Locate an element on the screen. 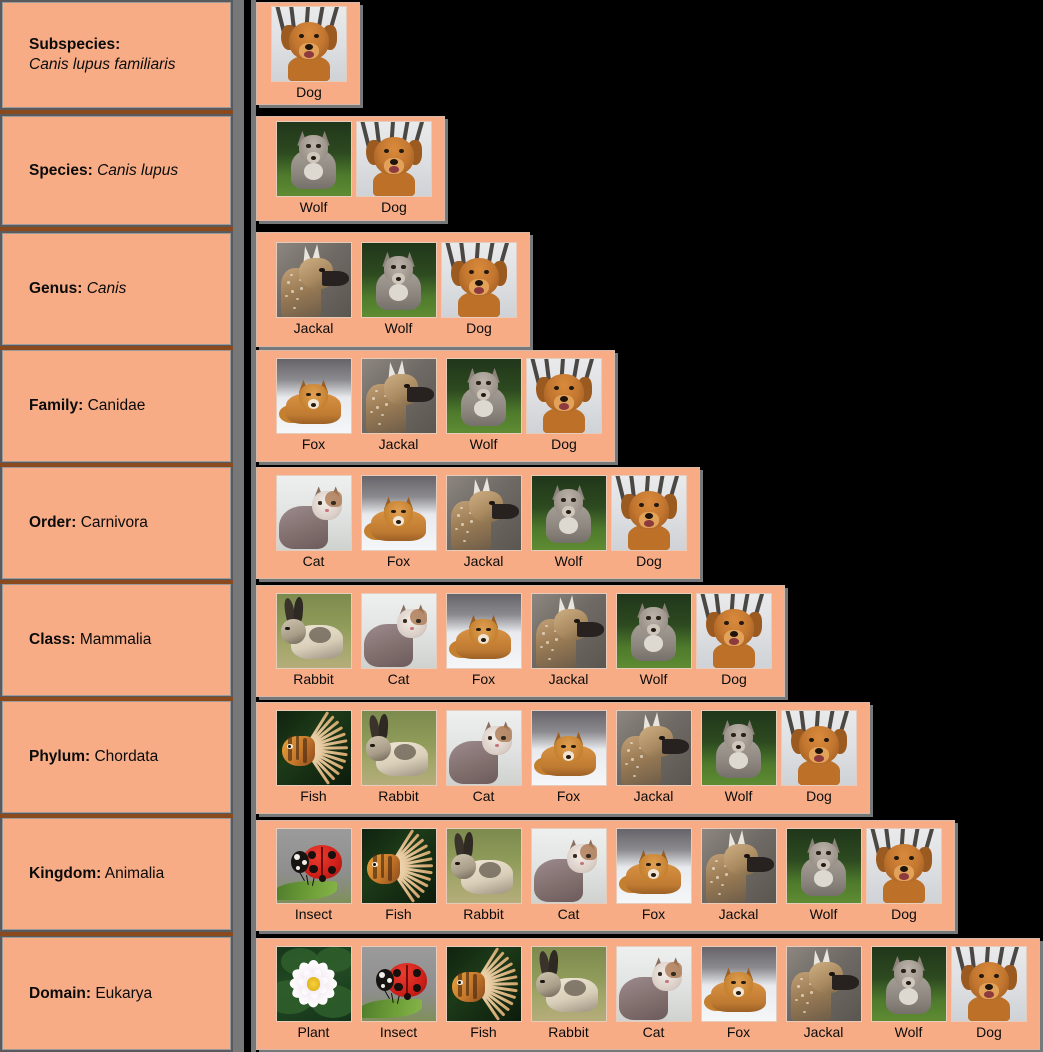 The height and width of the screenshot is (1052, 1043). taxon-panel-family: Fox Jackal Wolf Dog is located at coordinates (435, 406).